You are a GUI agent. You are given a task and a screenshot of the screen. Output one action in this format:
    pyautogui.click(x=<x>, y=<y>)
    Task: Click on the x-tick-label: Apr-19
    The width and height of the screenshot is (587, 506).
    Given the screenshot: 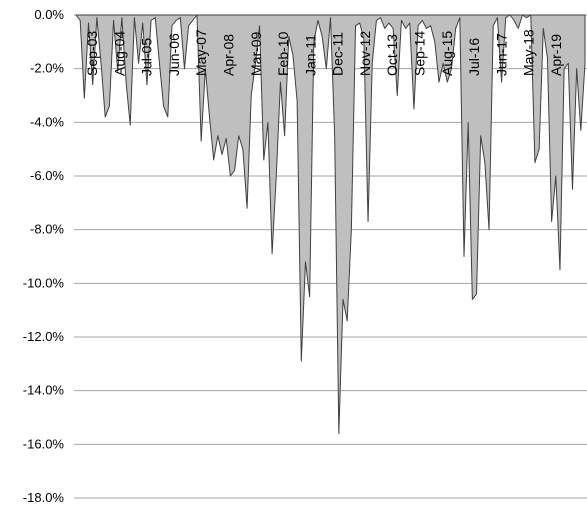 What is the action you would take?
    pyautogui.click(x=556, y=55)
    